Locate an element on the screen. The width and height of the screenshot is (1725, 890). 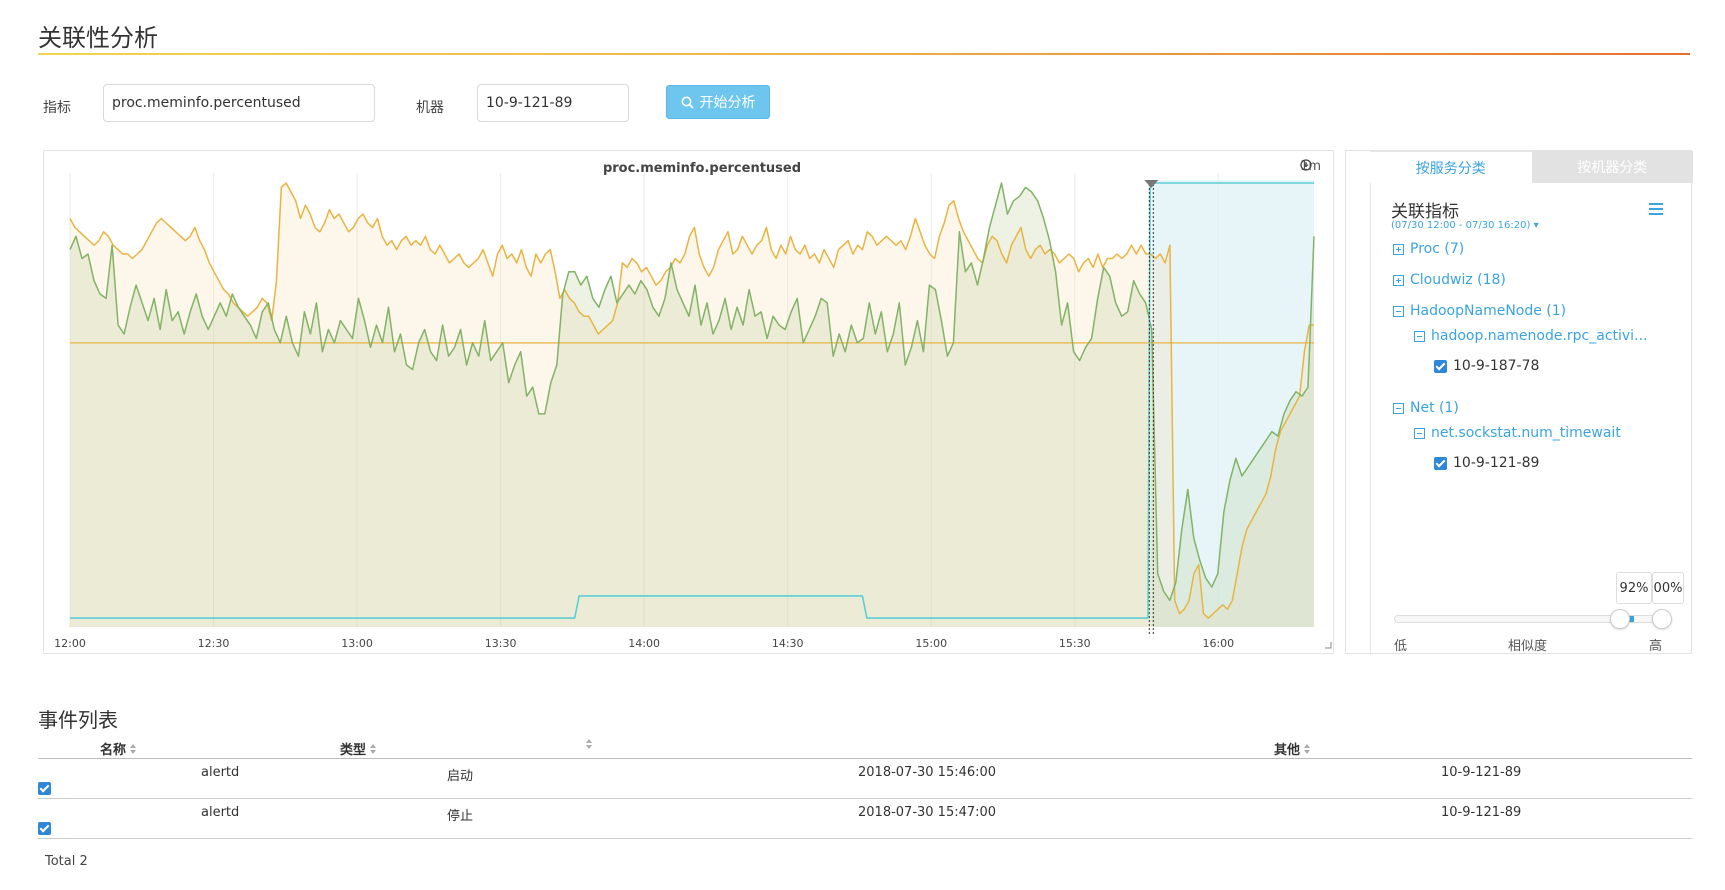
start-analysis-button: 开始分析 is located at coordinates (718, 102).